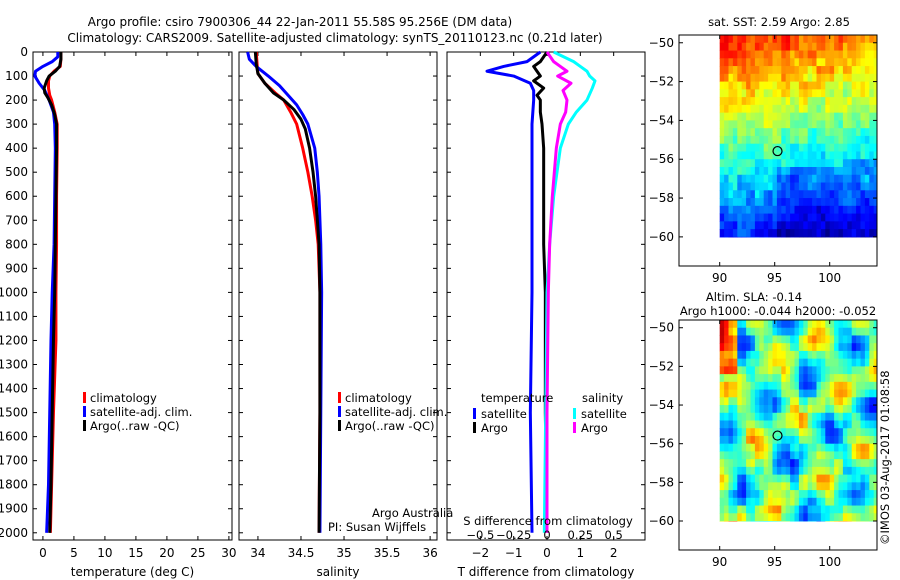  What do you see at coordinates (661, 43) in the screenshot?
I see `lat-tick-label: −50` at bounding box center [661, 43].